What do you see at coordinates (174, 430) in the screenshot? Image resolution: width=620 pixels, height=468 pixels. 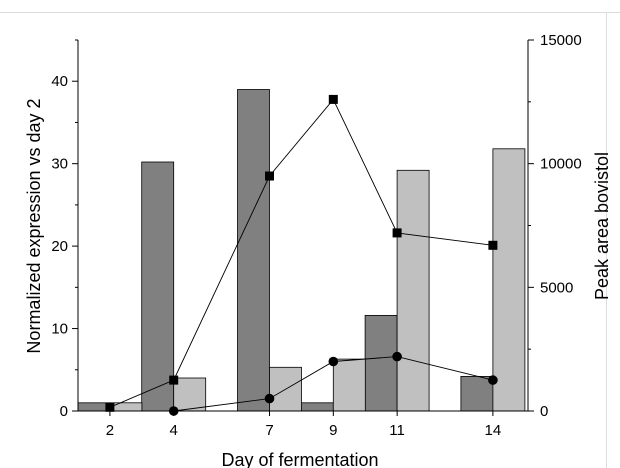 I see `x-tick-label-2: 4` at bounding box center [174, 430].